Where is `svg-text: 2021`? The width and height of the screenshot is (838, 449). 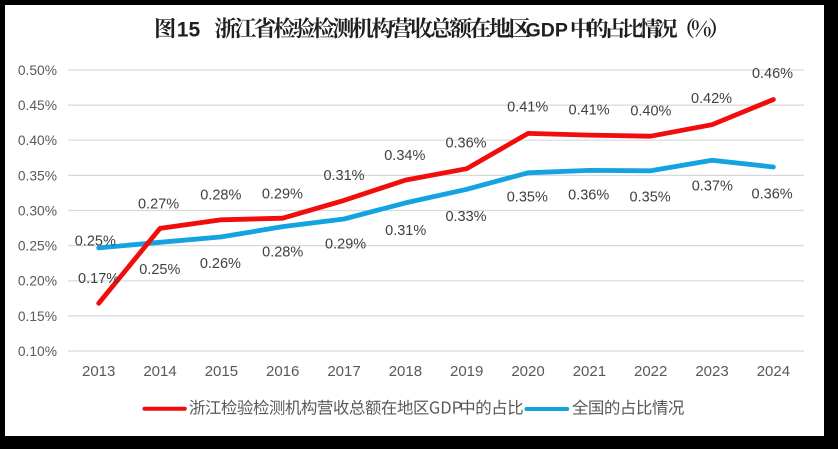 svg-text: 2021 is located at coordinates (589, 371).